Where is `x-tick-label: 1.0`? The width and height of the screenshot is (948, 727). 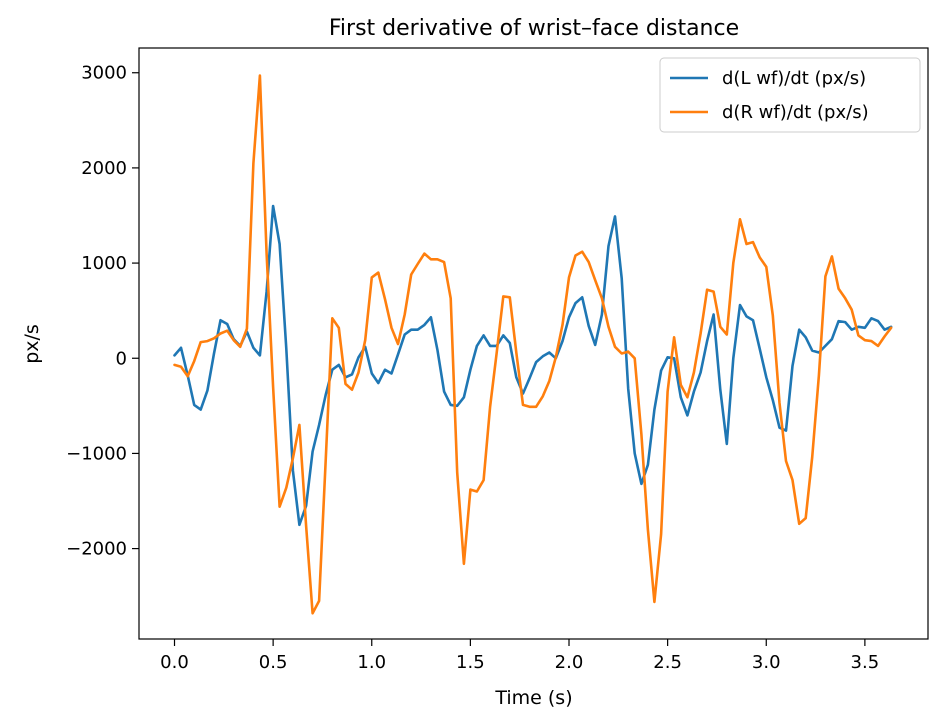
x-tick-label: 1.0 is located at coordinates (371, 662).